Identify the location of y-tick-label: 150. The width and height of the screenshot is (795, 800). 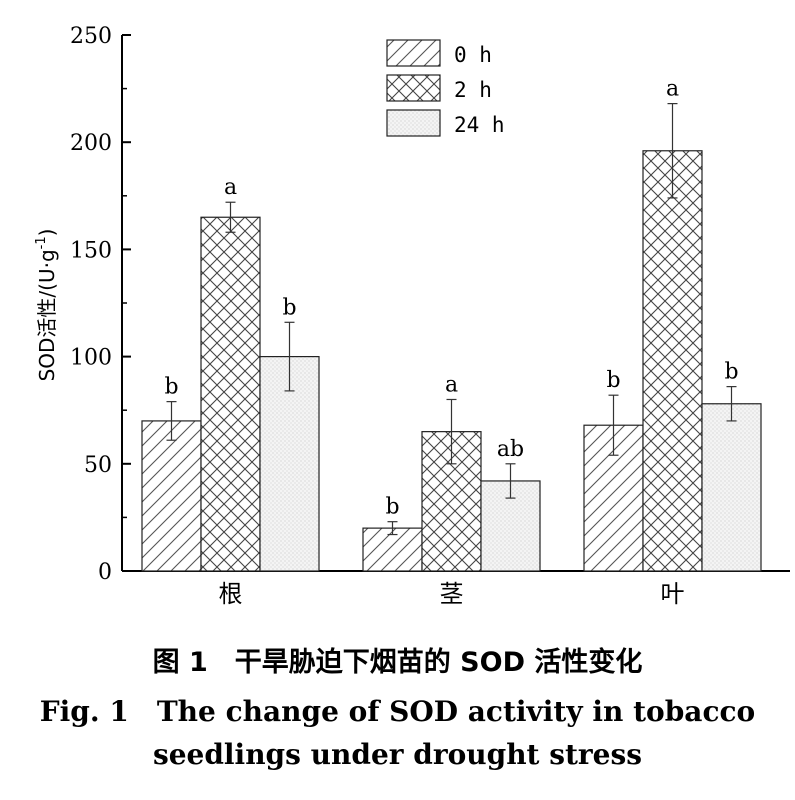
(91, 250).